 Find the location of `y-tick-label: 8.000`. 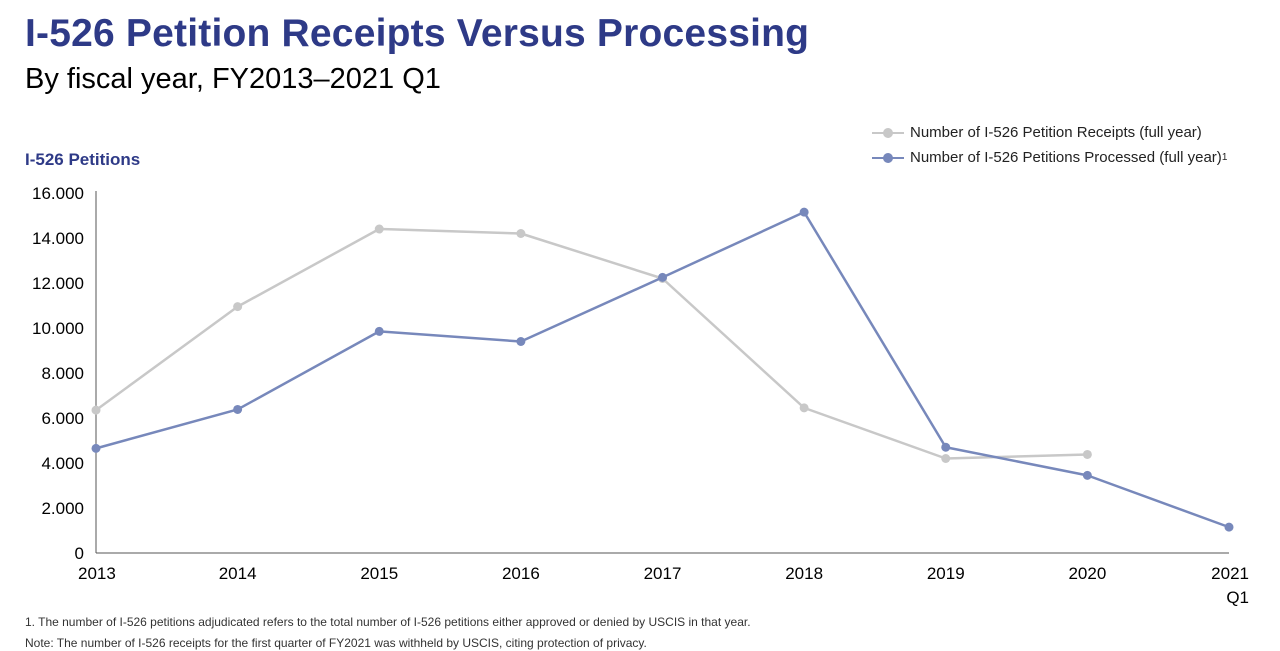

y-tick-label: 8.000 is located at coordinates (62, 373).